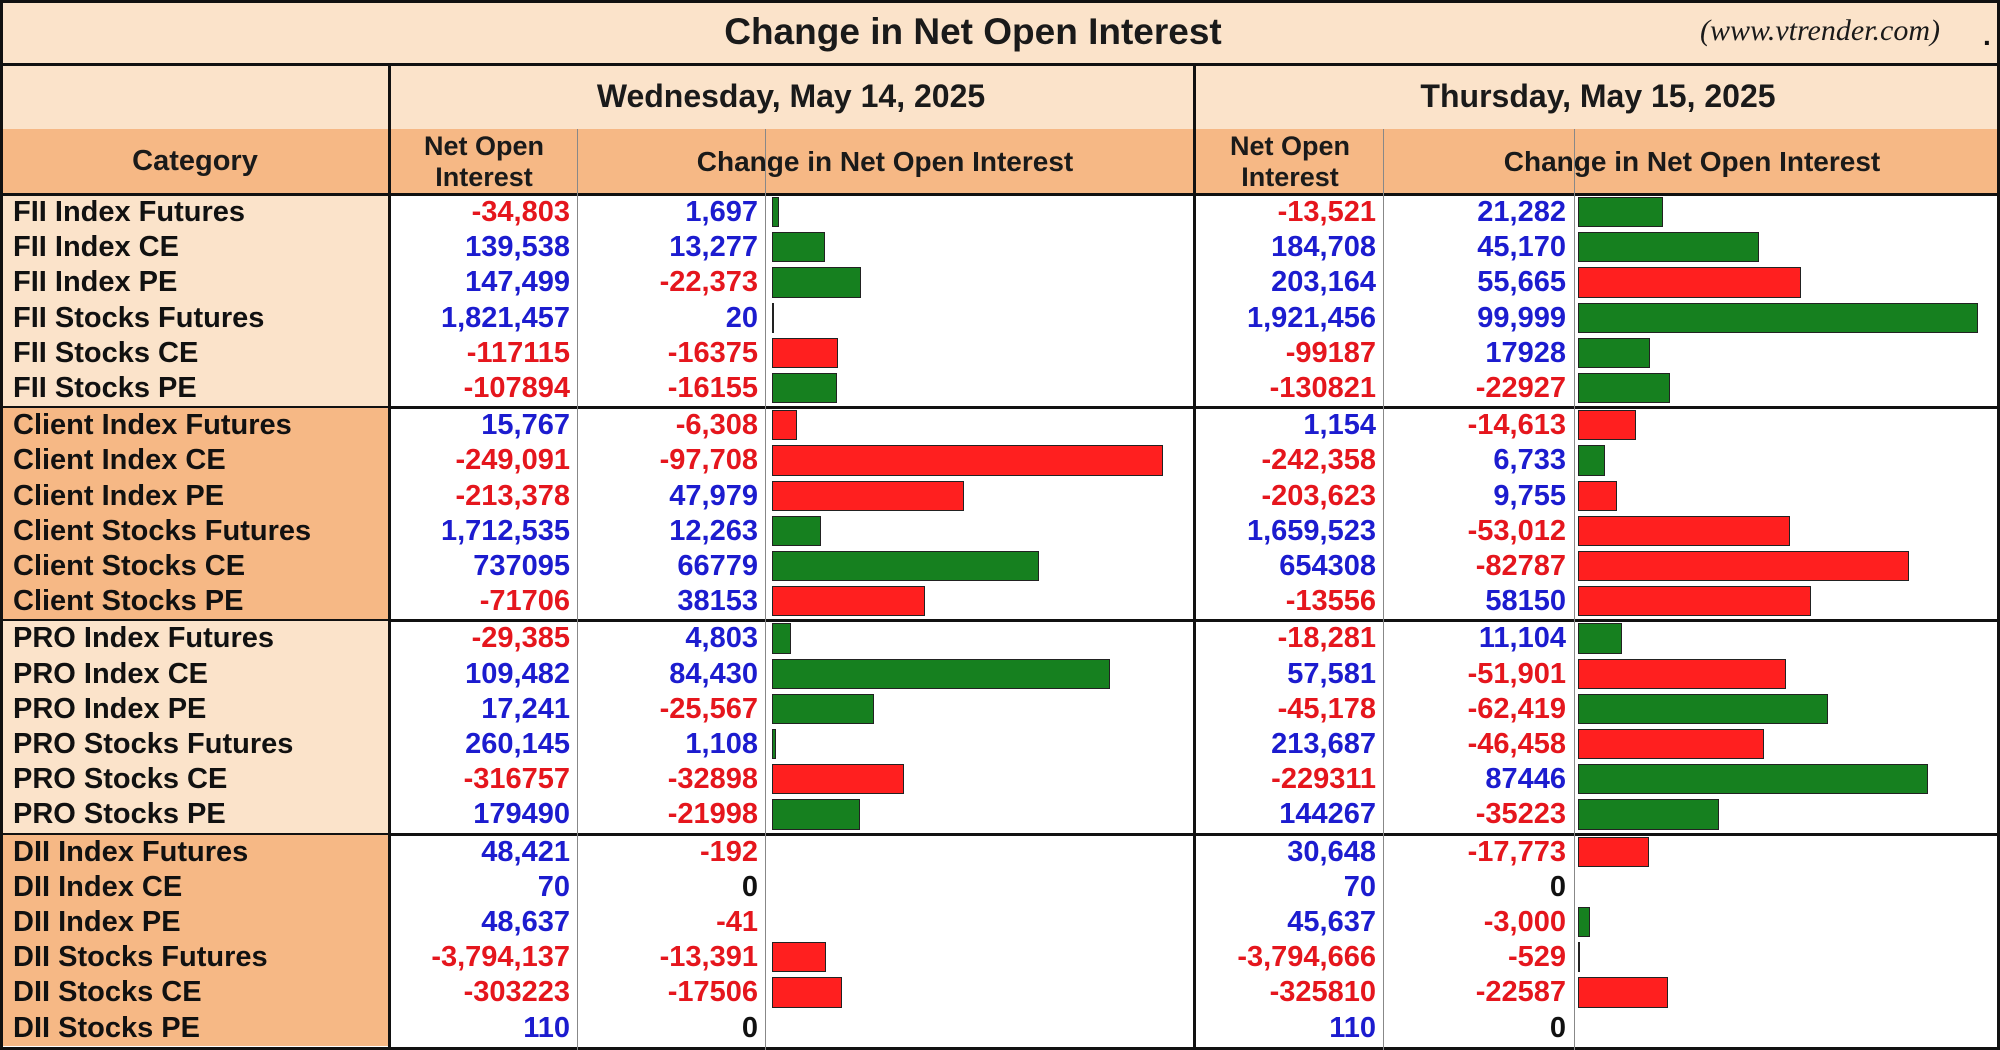 The image size is (2000, 1050). What do you see at coordinates (1323, 247) in the screenshot?
I see `net-oi-value: 184,708` at bounding box center [1323, 247].